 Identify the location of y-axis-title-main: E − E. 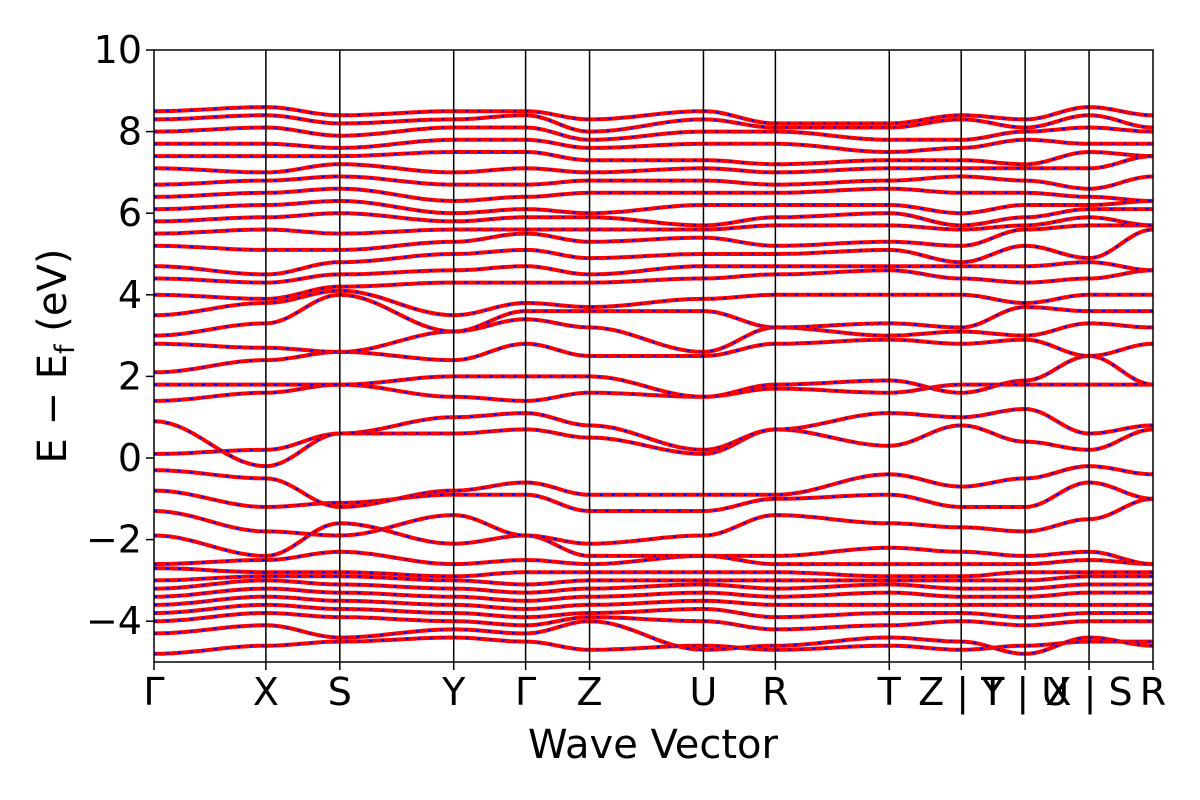
(53, 409).